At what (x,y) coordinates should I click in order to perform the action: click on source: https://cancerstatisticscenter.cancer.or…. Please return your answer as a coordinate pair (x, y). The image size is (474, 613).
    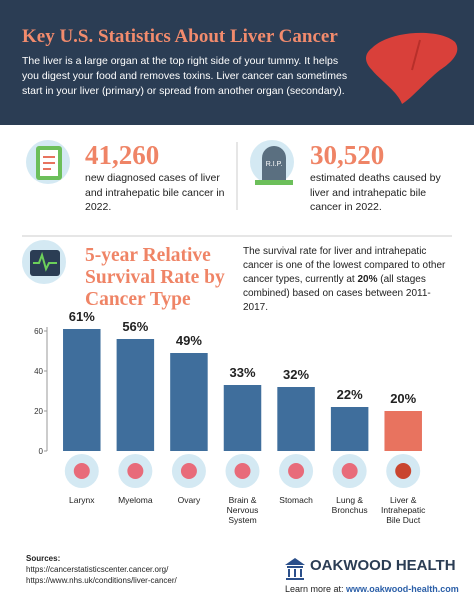
    Looking at the image, I should click on (97, 569).